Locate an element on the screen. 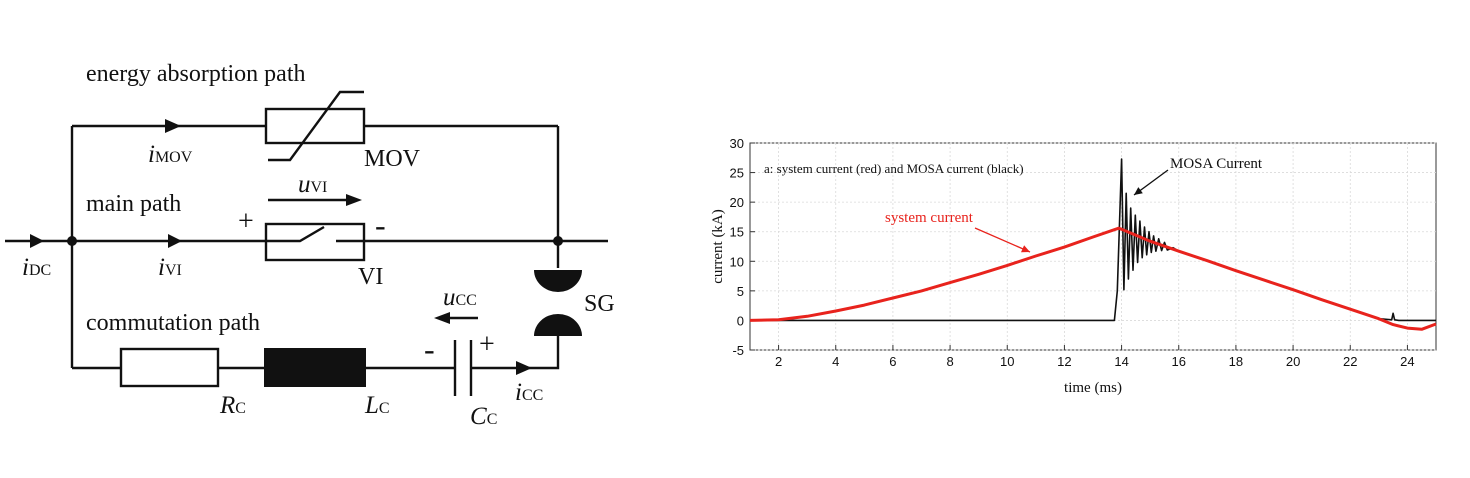 Image resolution: width=1470 pixels, height=478 pixels. cc-voltage-arrow-head is located at coordinates (442, 318).